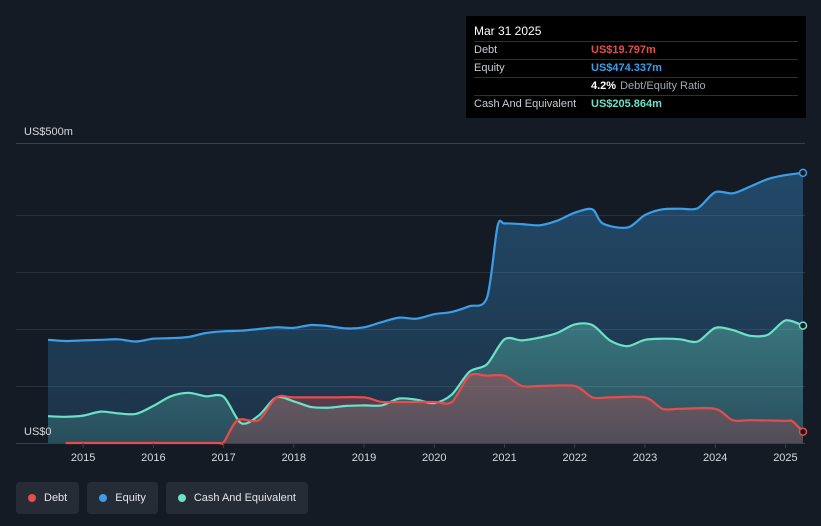  I want to click on legend-dot-equity, so click(103, 498).